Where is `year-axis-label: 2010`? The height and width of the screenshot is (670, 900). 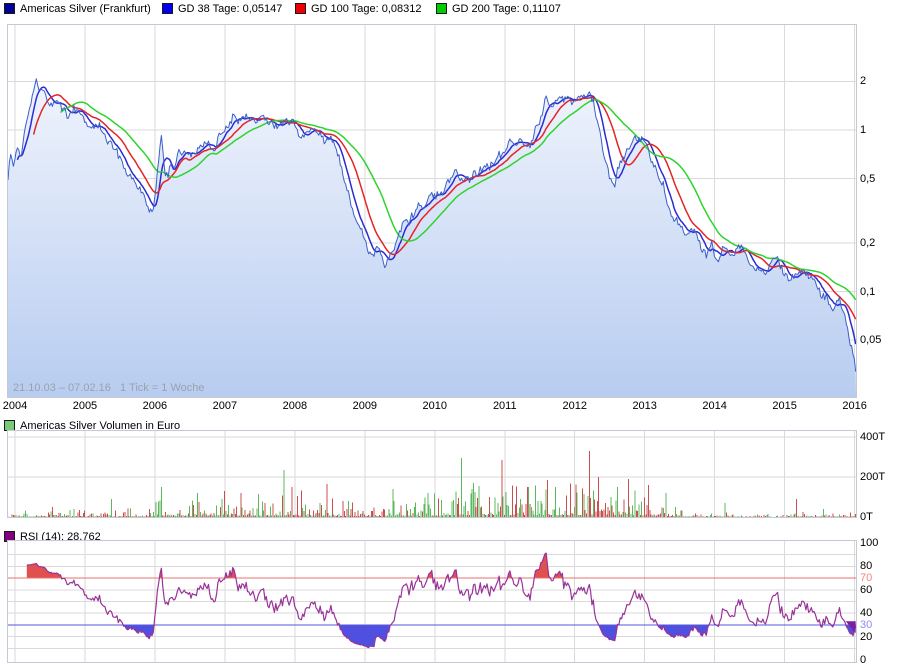 year-axis-label: 2010 is located at coordinates (435, 406).